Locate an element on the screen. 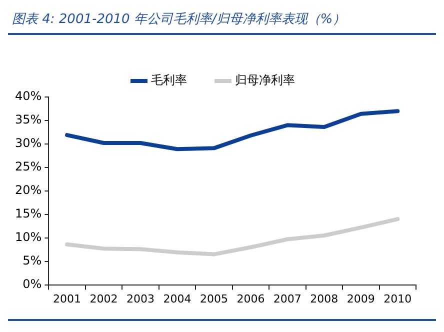 The width and height of the screenshot is (444, 332). x-tick-label: 2004 is located at coordinates (177, 299).